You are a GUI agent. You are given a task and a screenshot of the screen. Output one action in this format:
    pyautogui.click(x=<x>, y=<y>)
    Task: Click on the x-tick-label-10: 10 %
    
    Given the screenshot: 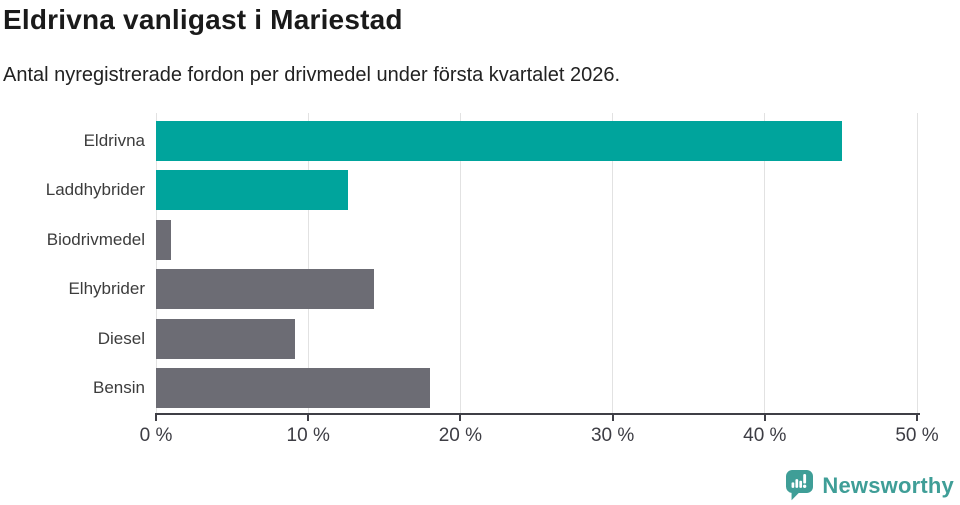 What is the action you would take?
    pyautogui.click(x=308, y=435)
    